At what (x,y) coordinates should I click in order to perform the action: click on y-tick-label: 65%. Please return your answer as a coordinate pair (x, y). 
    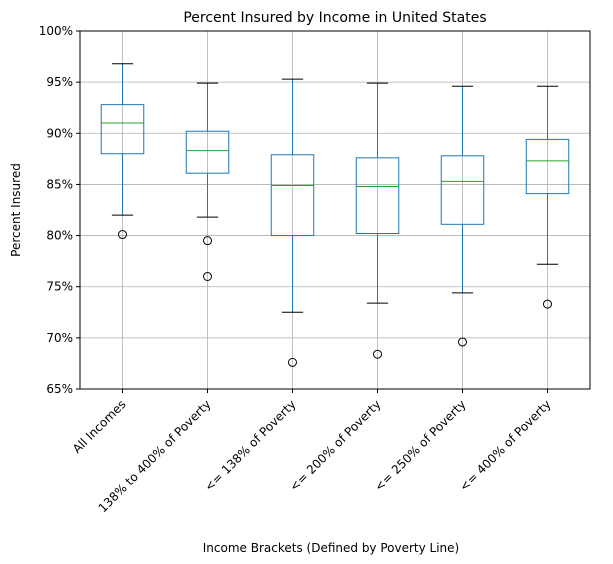
    Looking at the image, I should click on (59, 389).